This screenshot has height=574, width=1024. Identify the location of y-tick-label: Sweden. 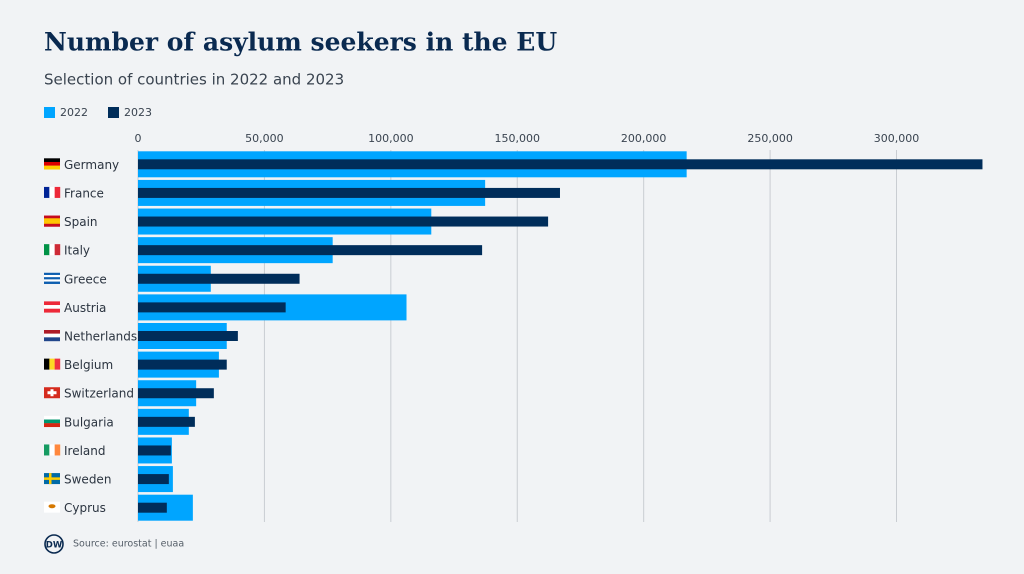
(87, 480).